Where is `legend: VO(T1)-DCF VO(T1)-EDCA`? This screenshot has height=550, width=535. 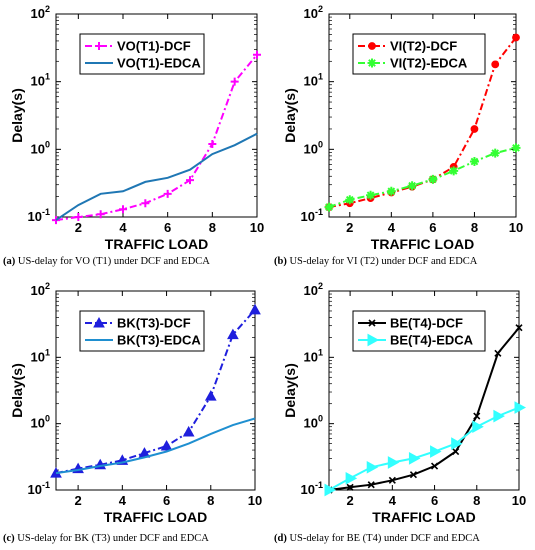 legend: VO(T1)-DCF VO(T1)-EDCA is located at coordinates (142, 54).